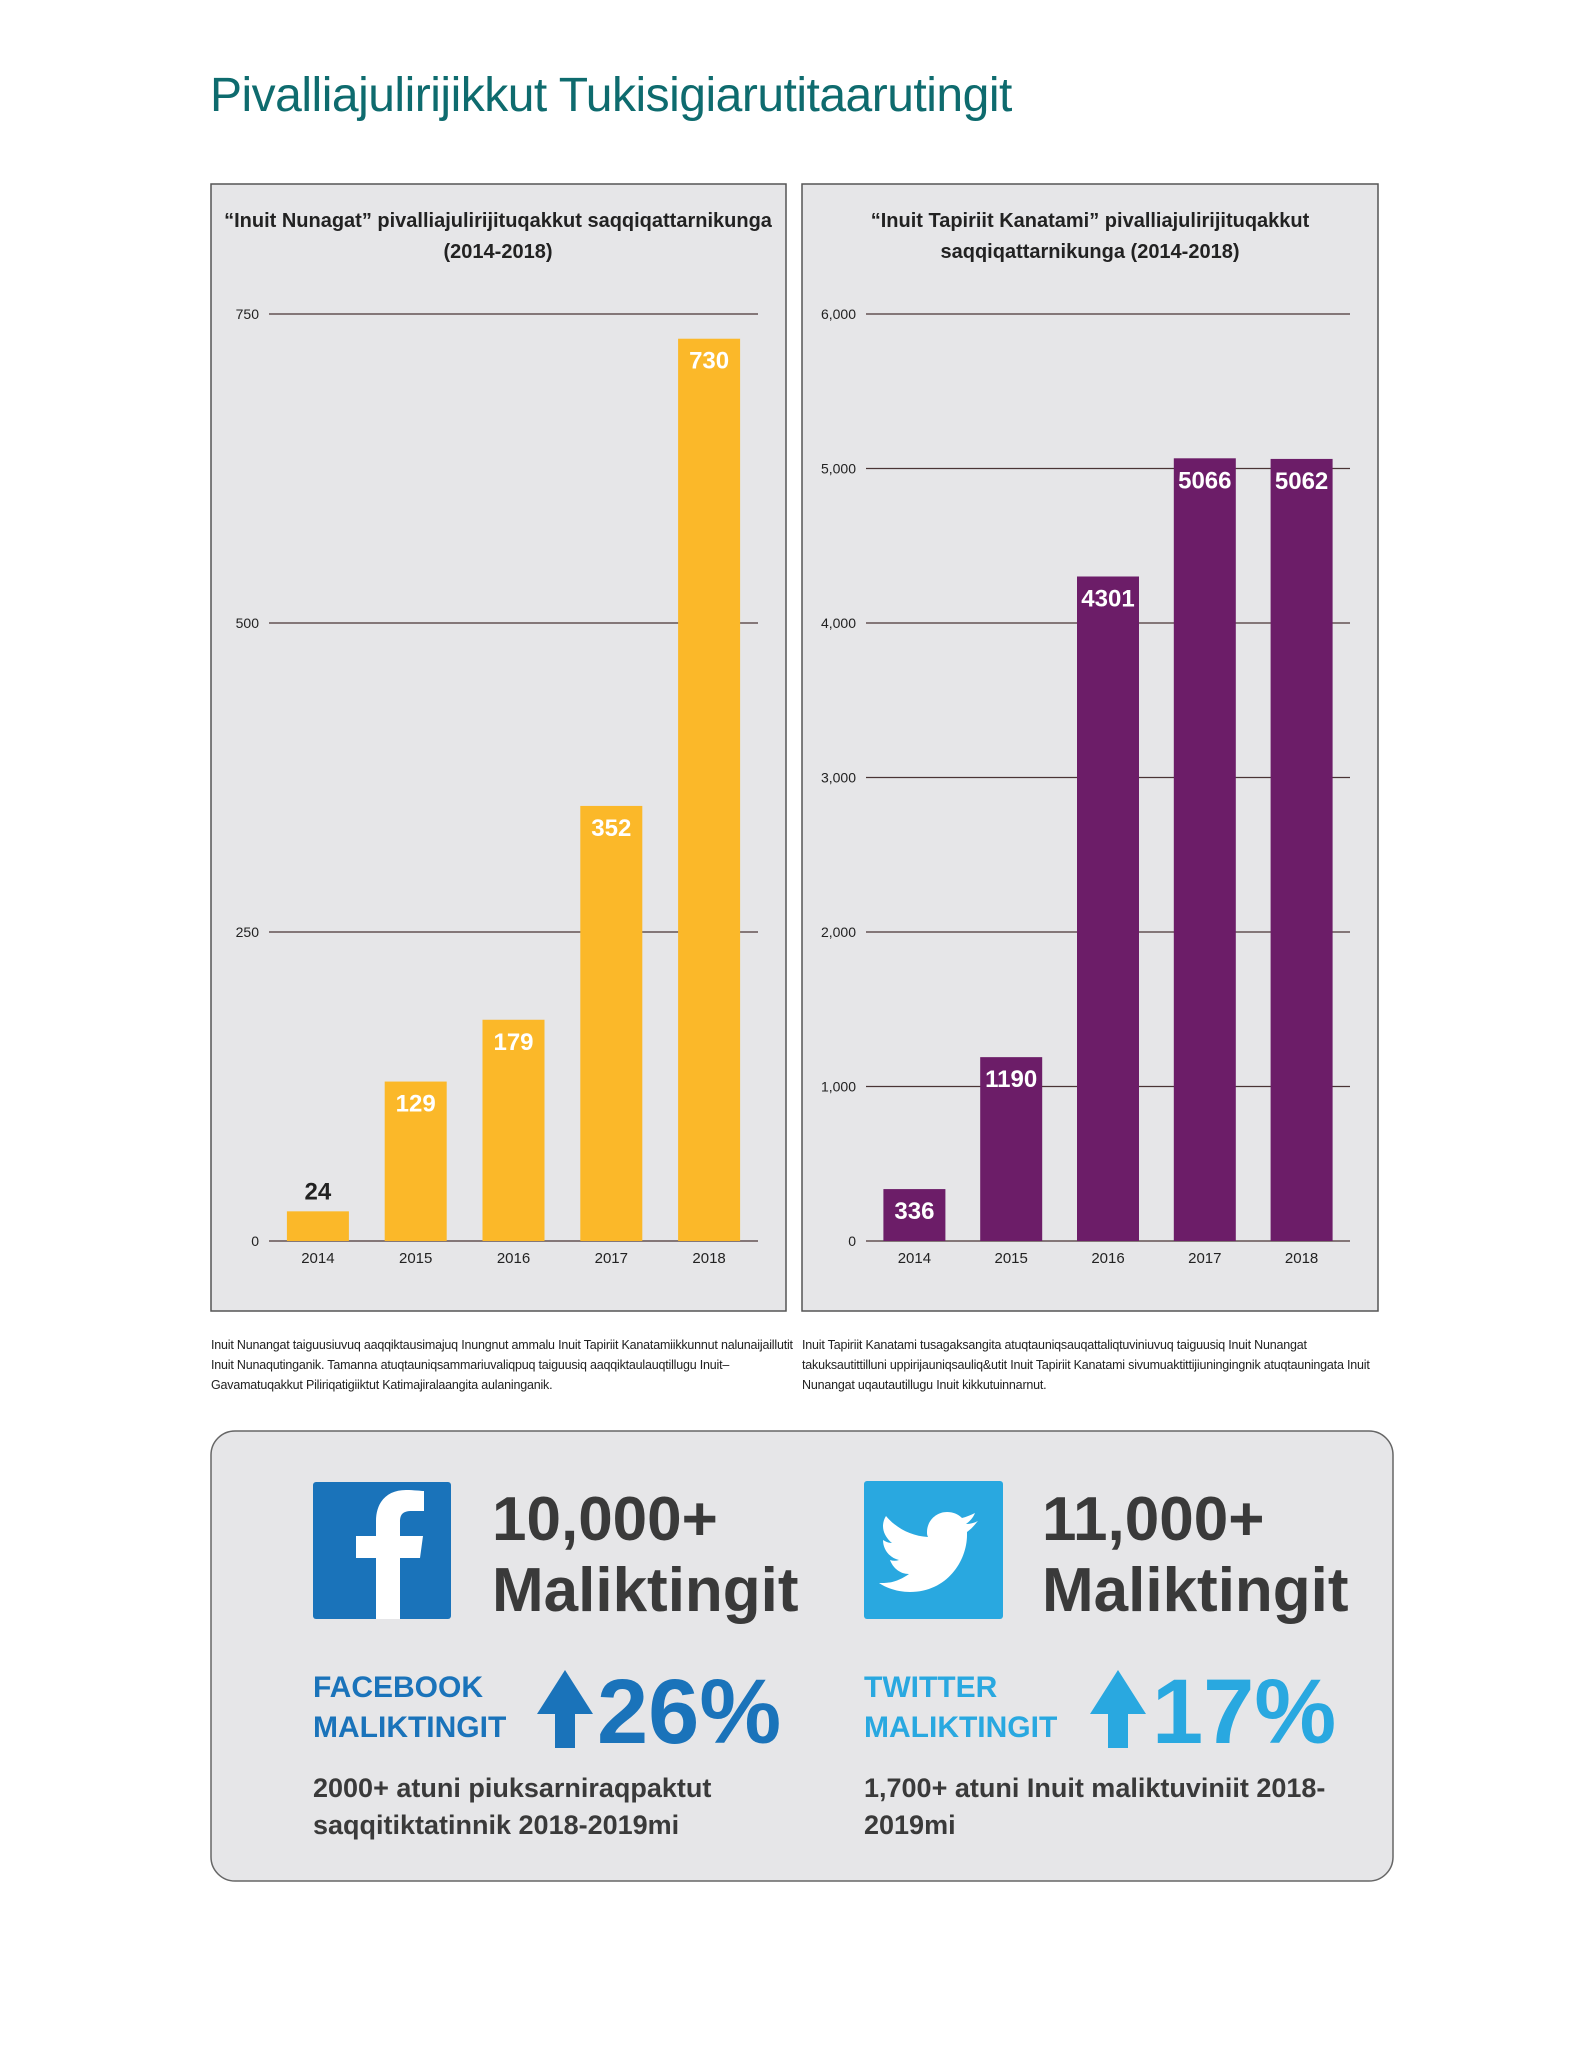 The width and height of the screenshot is (1583, 2048). I want to click on value-label: 336, so click(914, 1211).